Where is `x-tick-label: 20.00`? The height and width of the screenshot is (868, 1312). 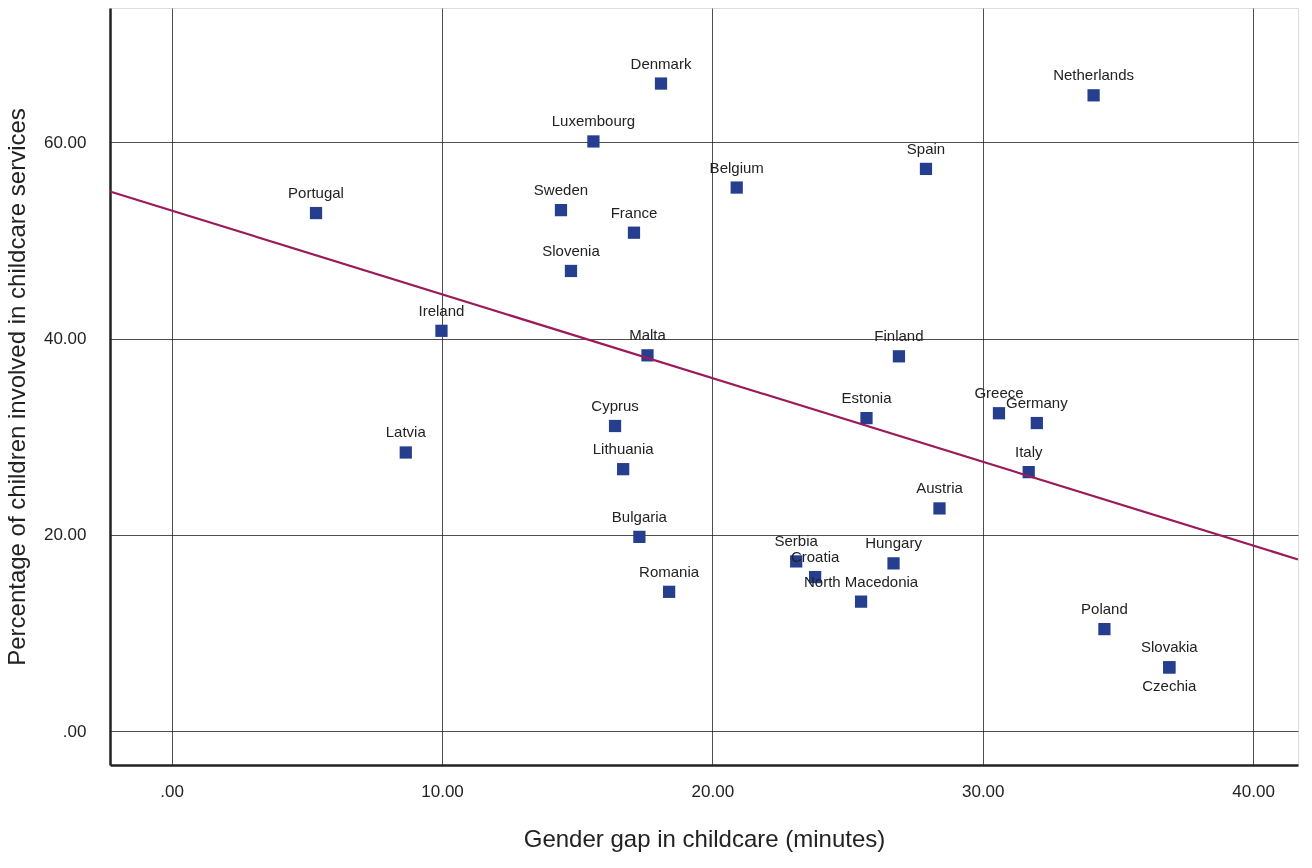
x-tick-label: 20.00 is located at coordinates (713, 791).